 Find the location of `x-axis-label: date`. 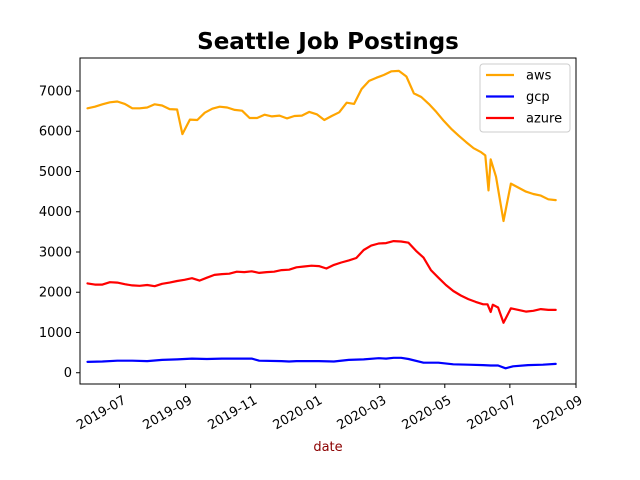

x-axis-label: date is located at coordinates (327, 447).